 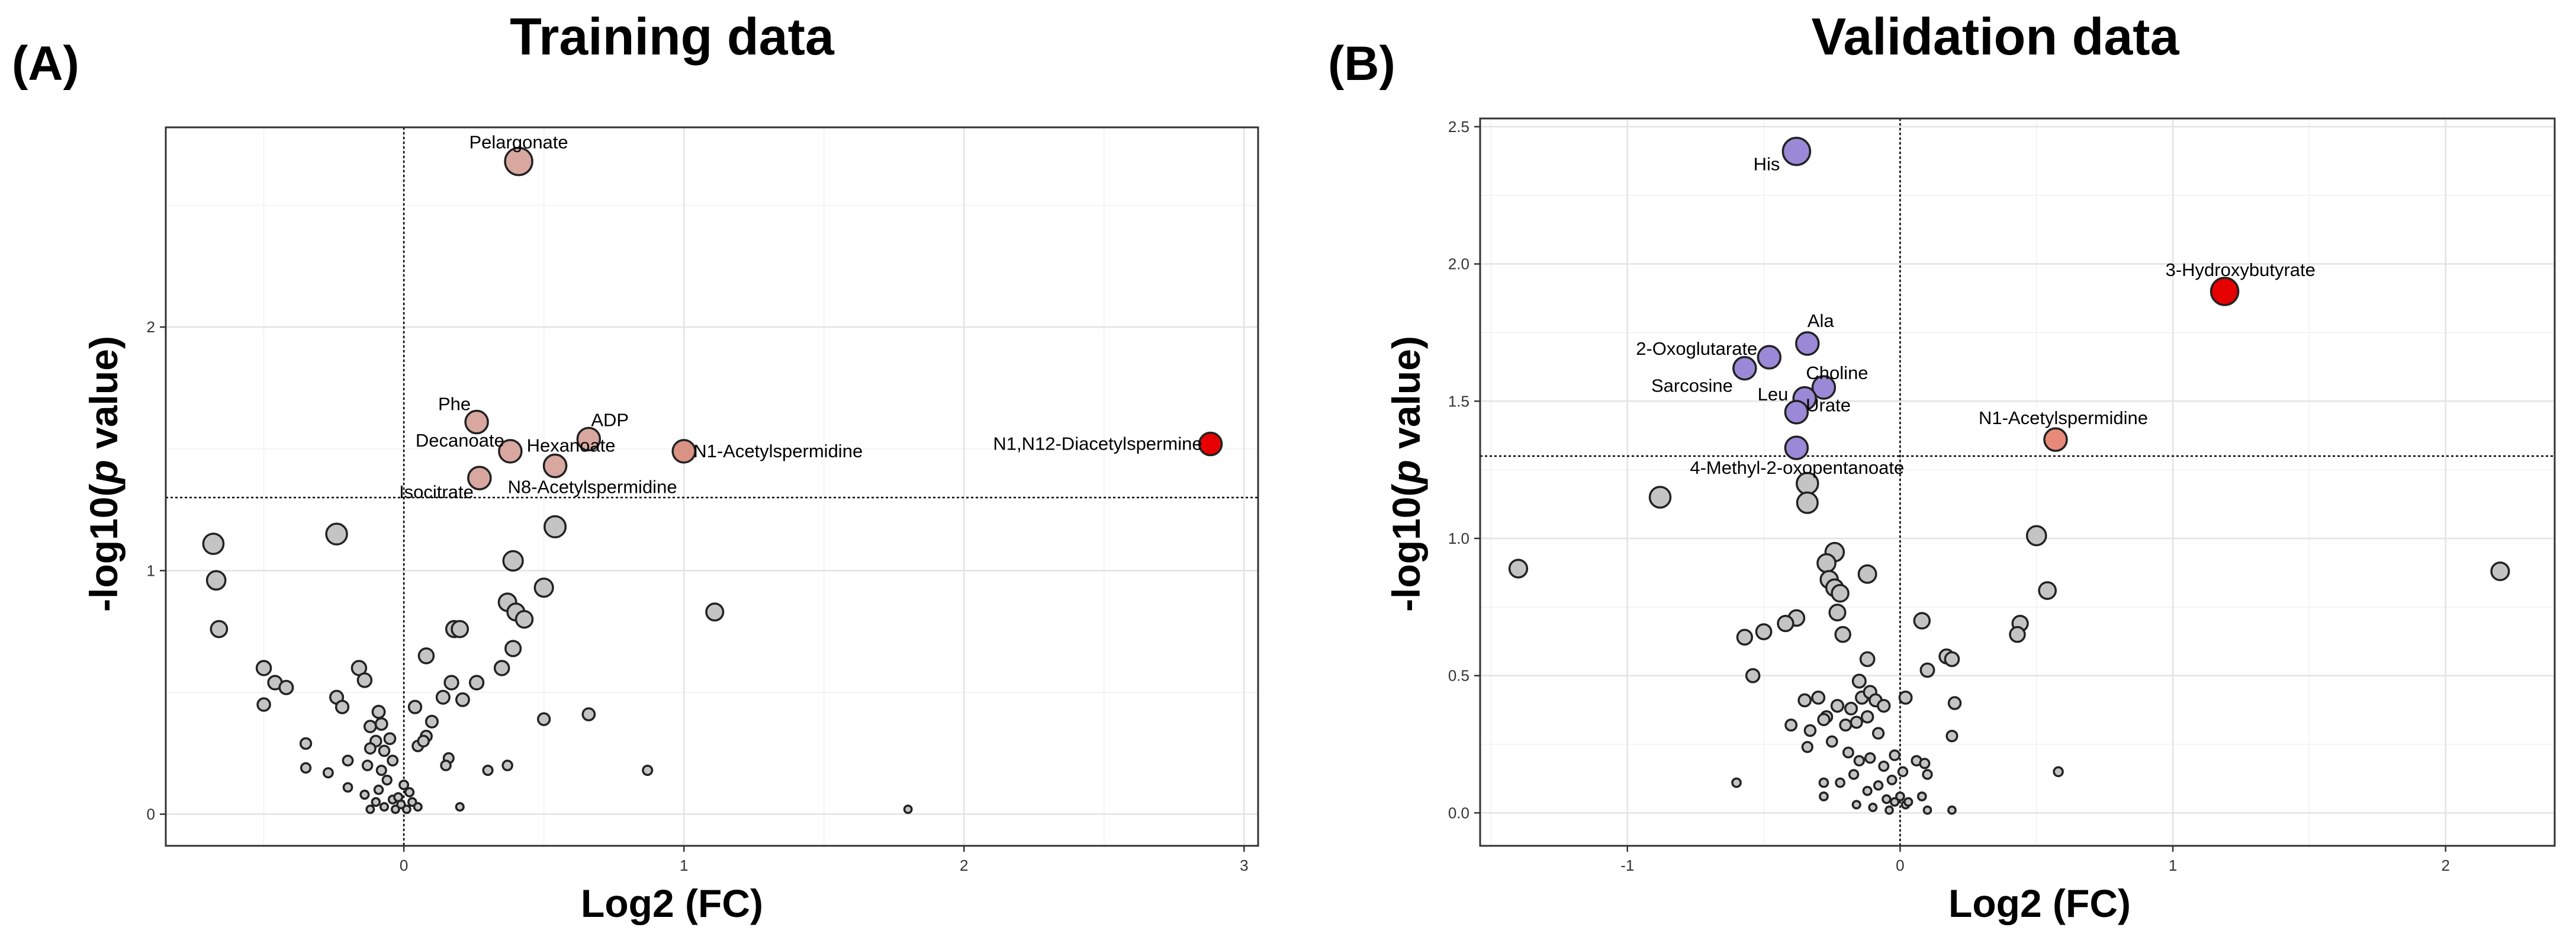 I want to click on panel-b-y-tick-label: 2.0, so click(x=1459, y=264).